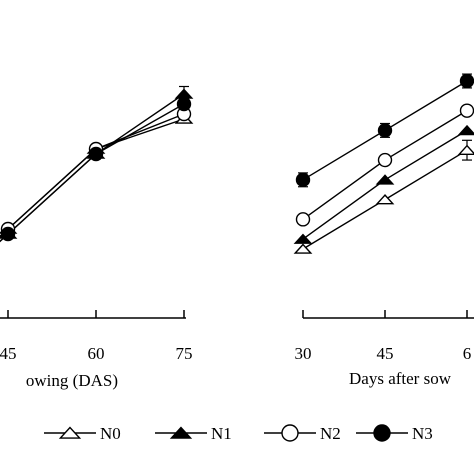 The width and height of the screenshot is (474, 474). What do you see at coordinates (238, 433) in the screenshot?
I see `legend: N0 N1 N2 N3` at bounding box center [238, 433].